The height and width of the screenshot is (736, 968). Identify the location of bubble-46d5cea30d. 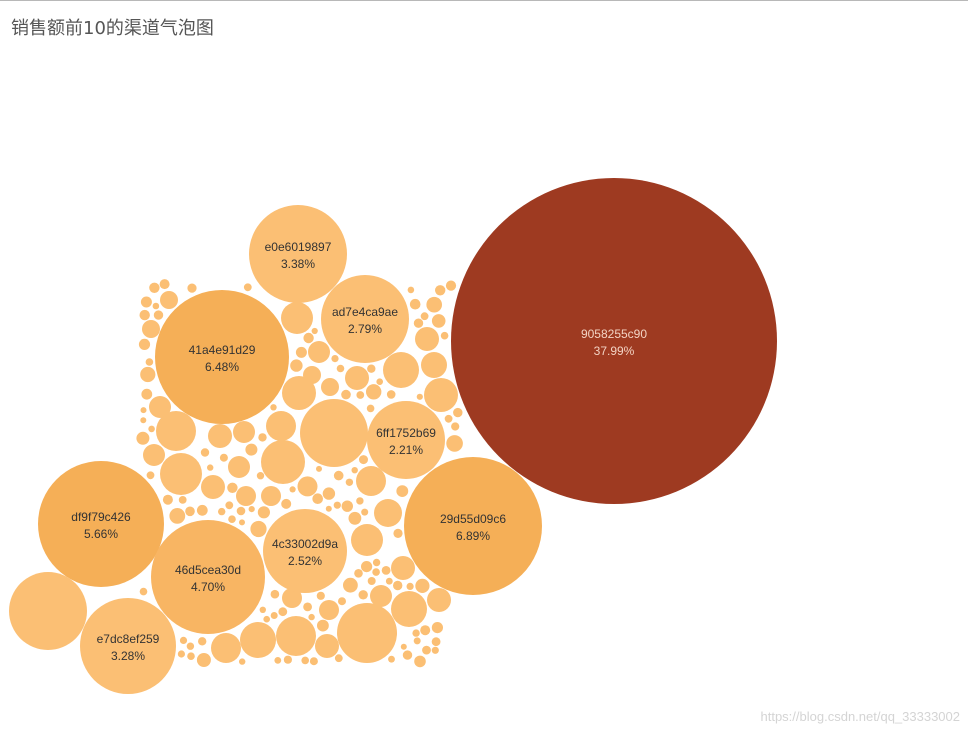
(208, 577).